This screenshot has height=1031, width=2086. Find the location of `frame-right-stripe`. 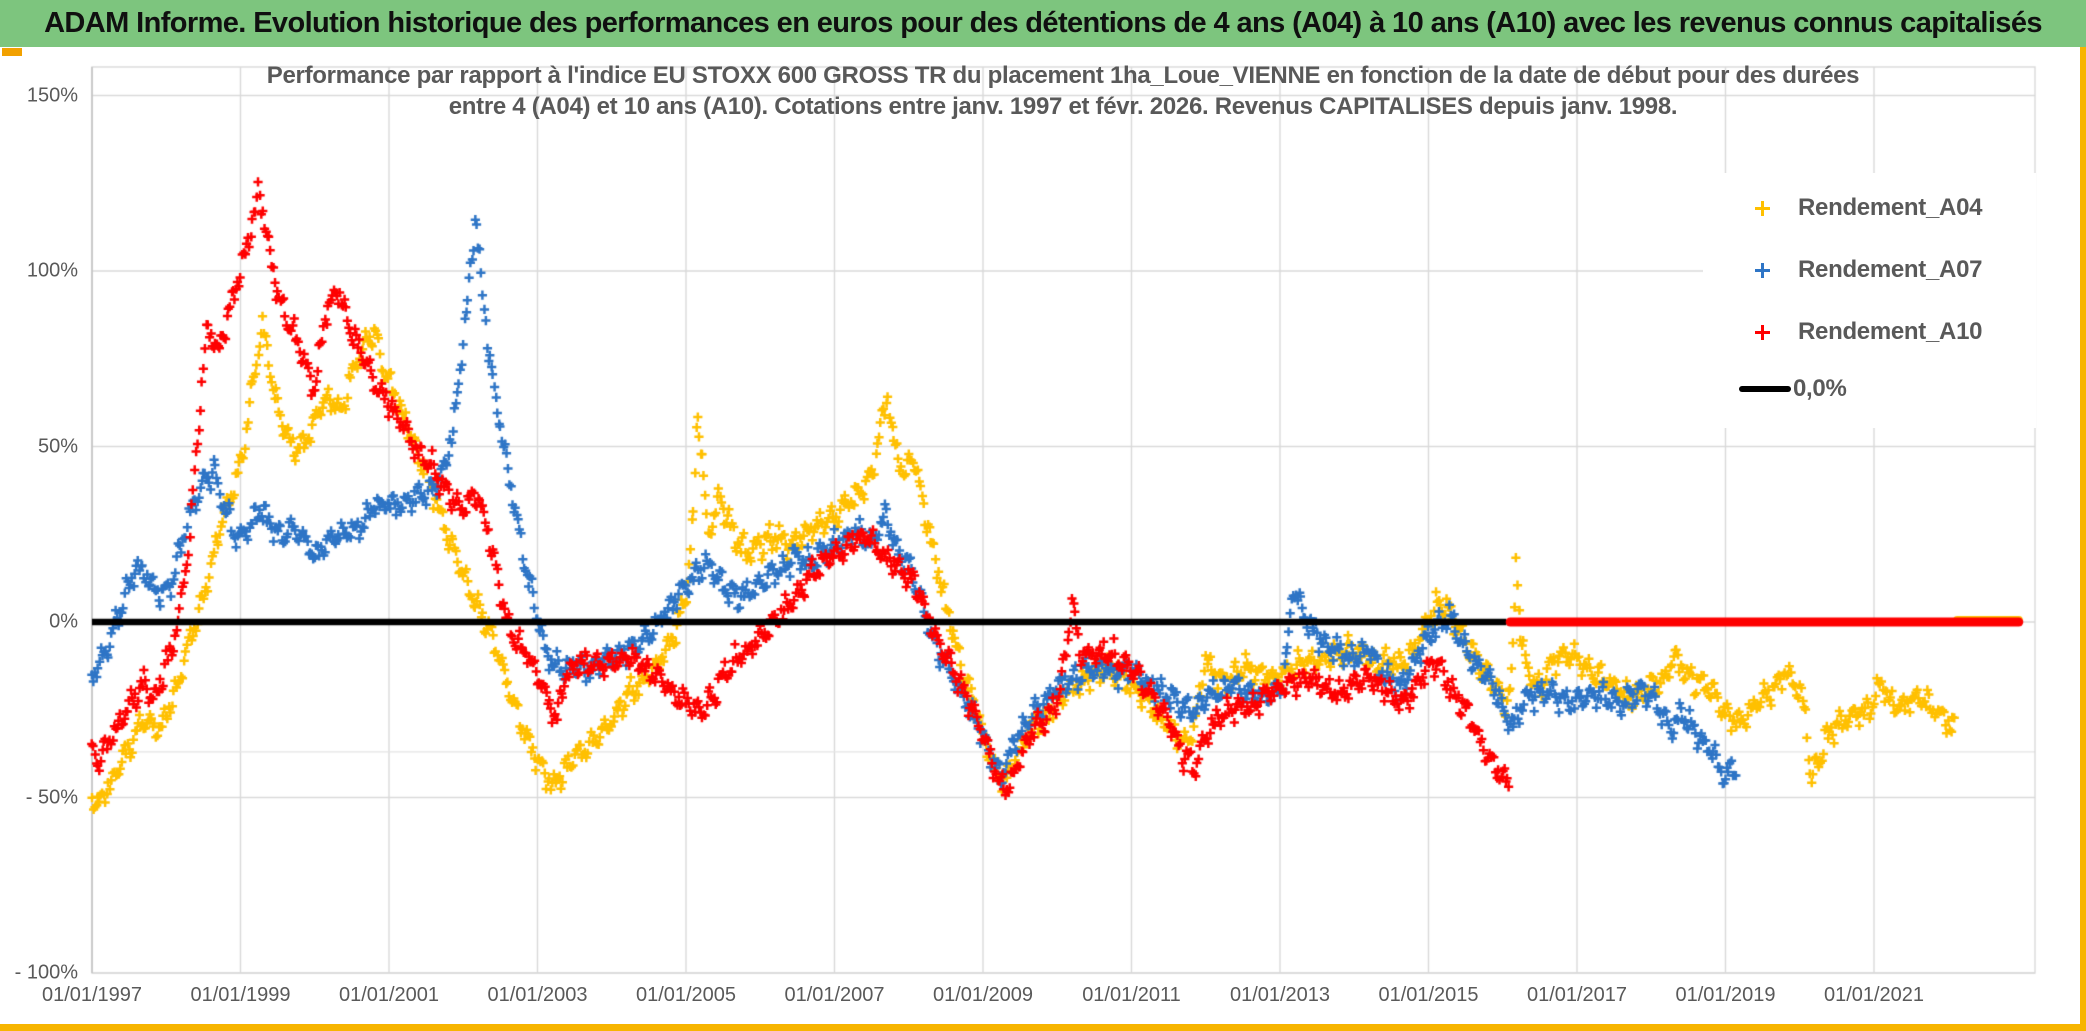

frame-right-stripe is located at coordinates (2083, 539).